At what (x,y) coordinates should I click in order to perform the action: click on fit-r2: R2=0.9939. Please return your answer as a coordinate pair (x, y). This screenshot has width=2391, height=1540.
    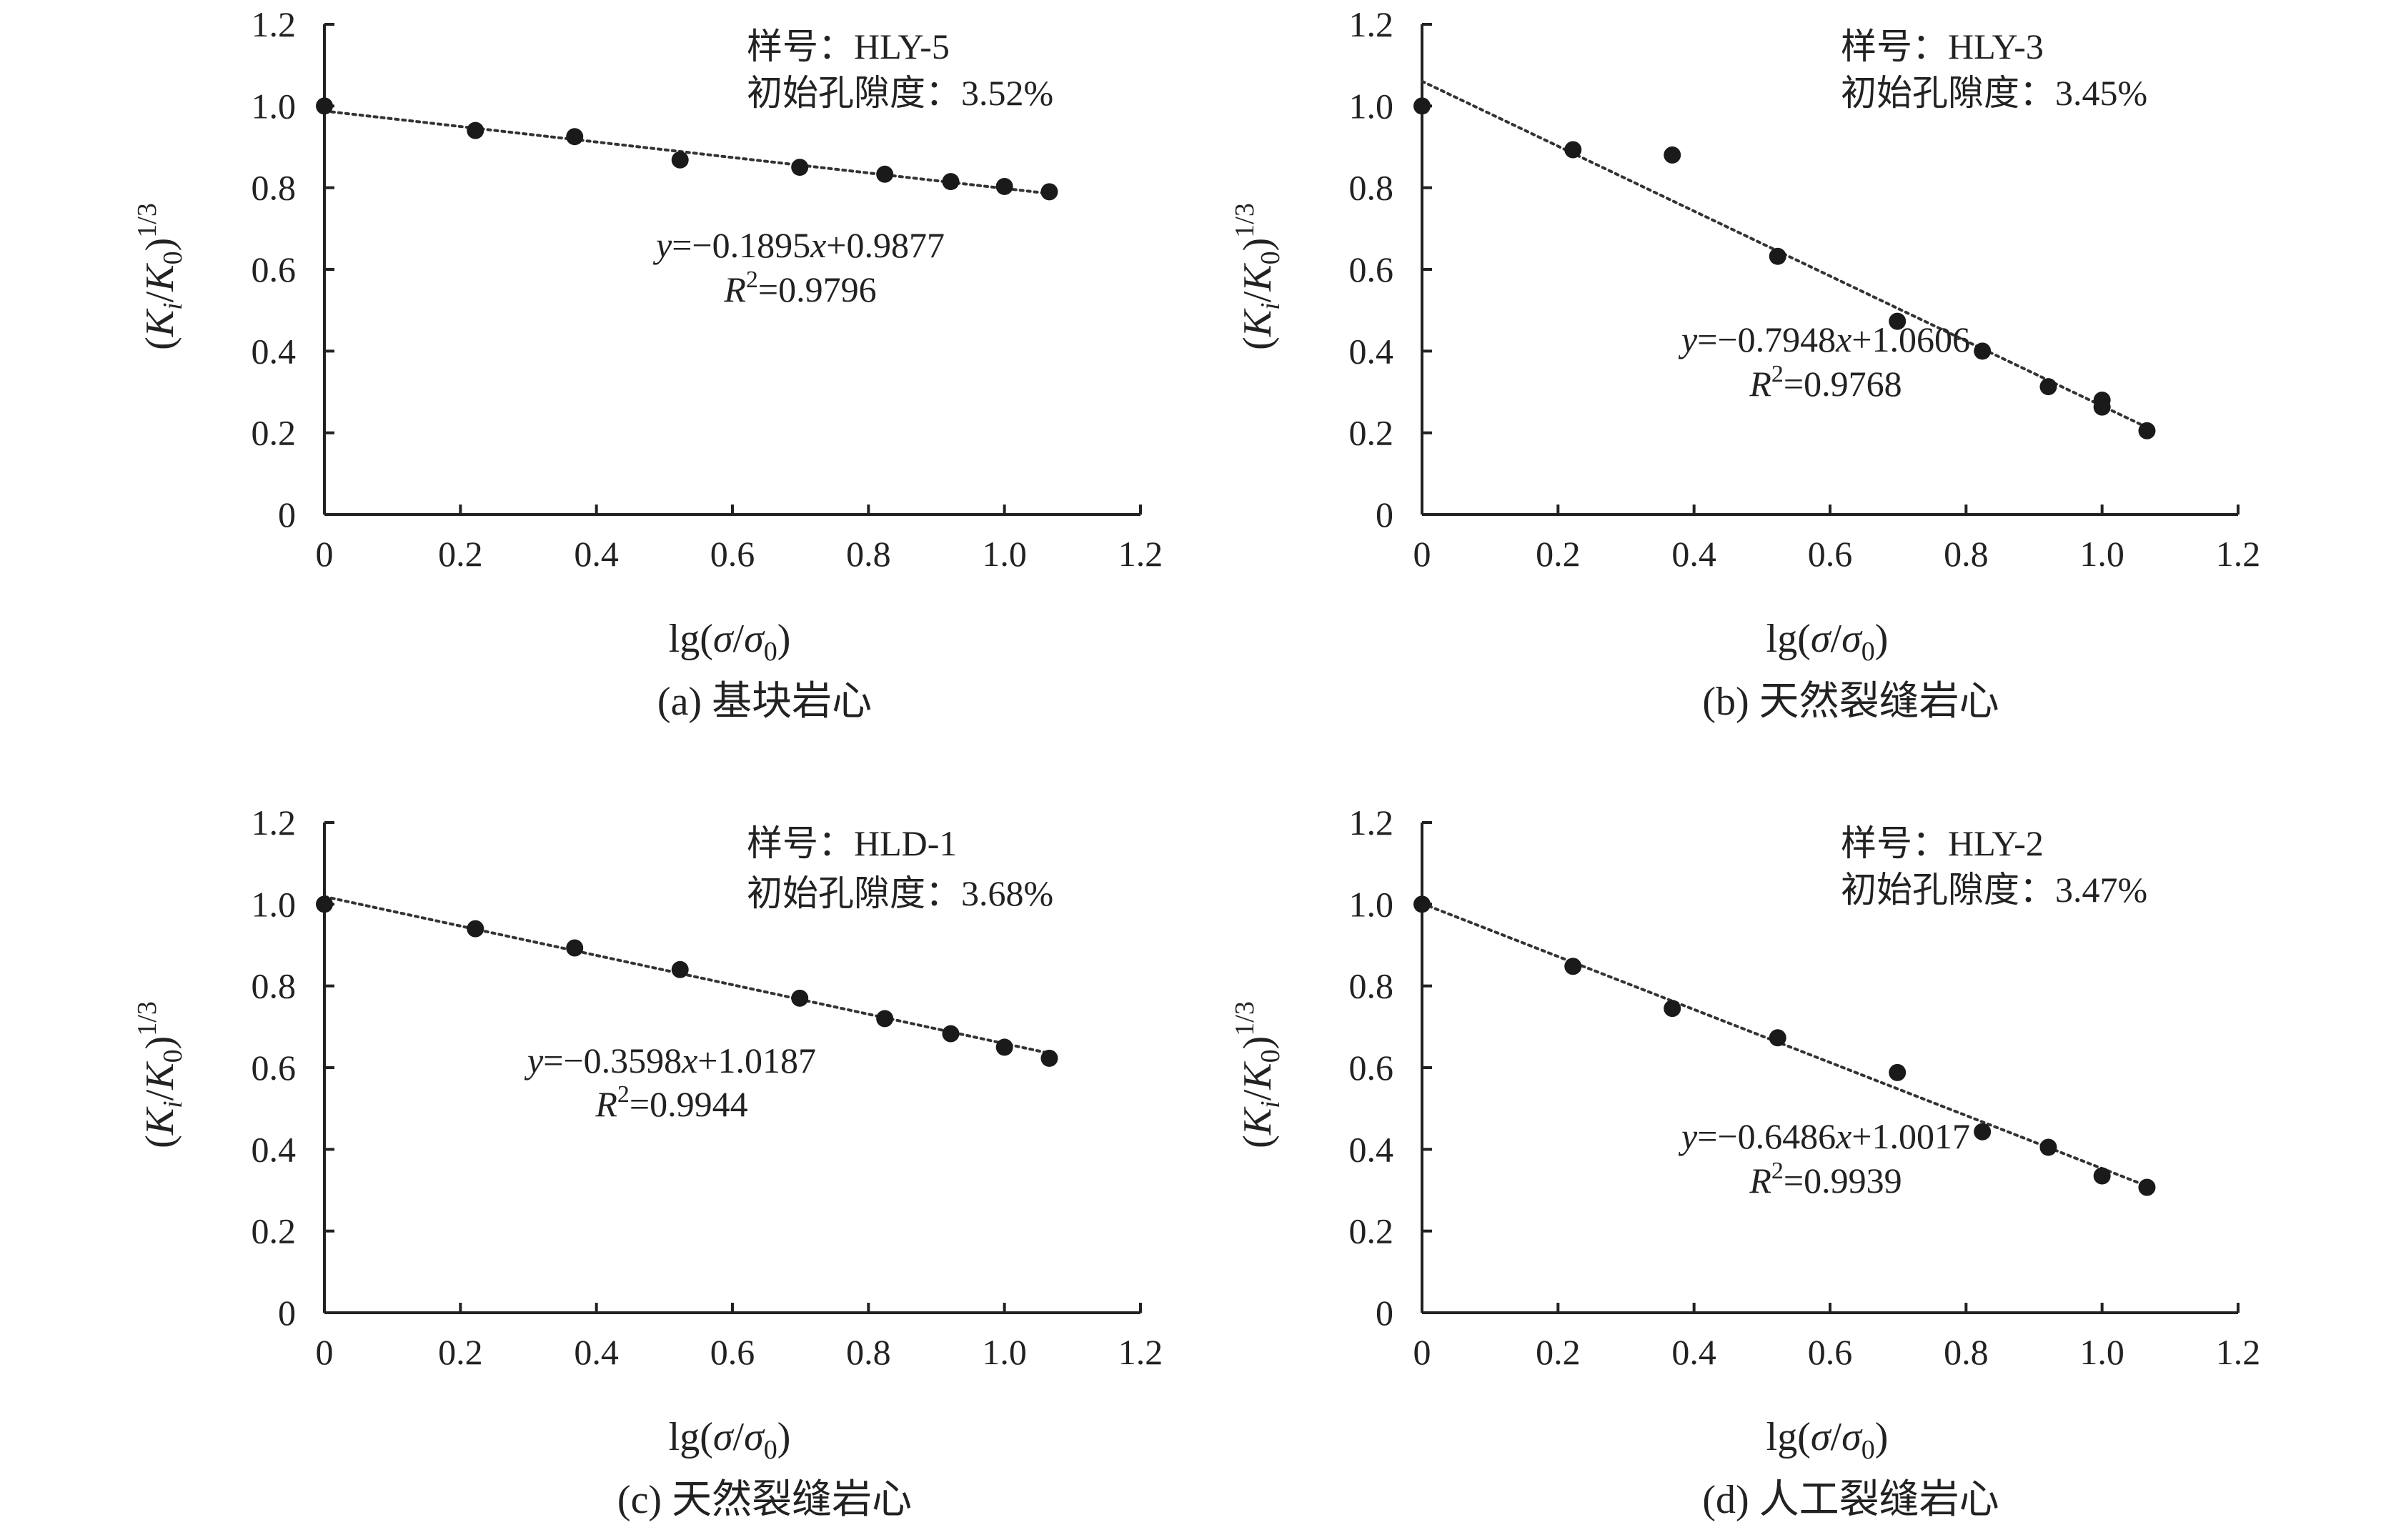
    Looking at the image, I should click on (1825, 1179).